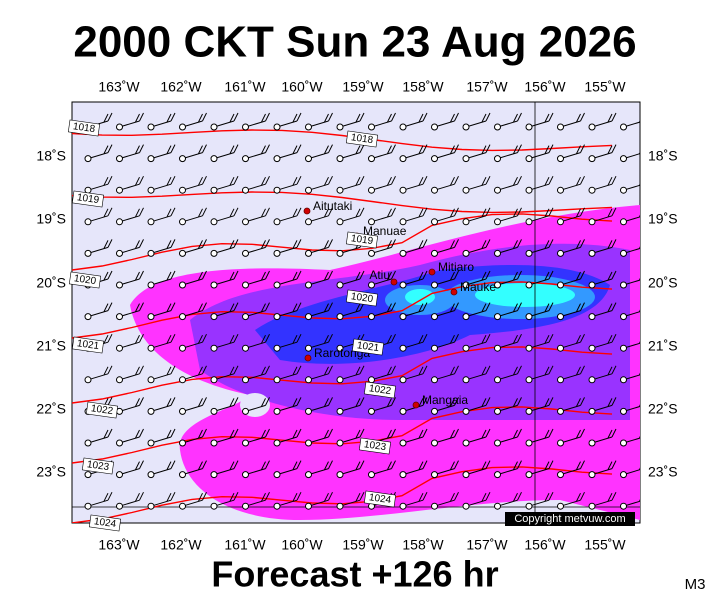  What do you see at coordinates (105, 523) in the screenshot?
I see `isobar-label: 1024` at bounding box center [105, 523].